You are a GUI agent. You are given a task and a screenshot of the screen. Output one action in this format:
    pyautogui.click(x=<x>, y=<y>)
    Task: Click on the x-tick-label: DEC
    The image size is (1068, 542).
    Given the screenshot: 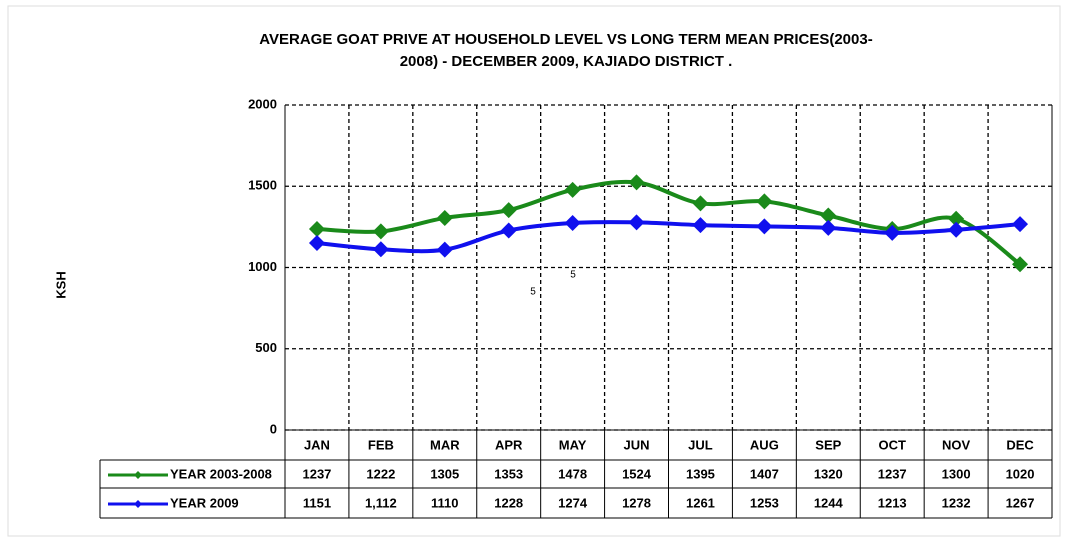 What is the action you would take?
    pyautogui.click(x=1020, y=444)
    